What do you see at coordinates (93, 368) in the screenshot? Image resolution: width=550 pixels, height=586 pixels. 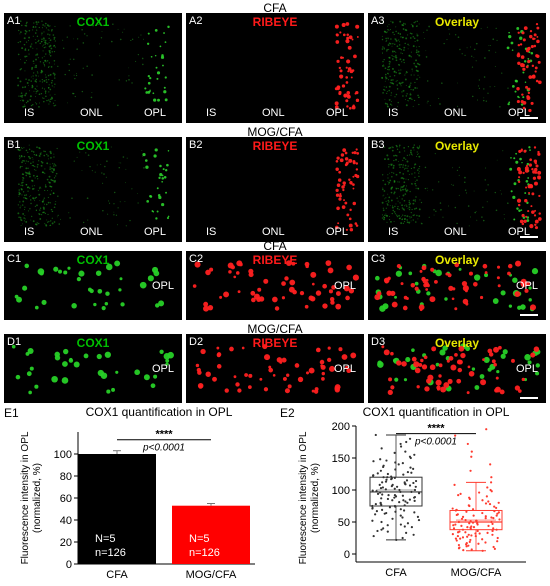 I see `micrograph-d1: D1 COX1 OPL` at bounding box center [93, 368].